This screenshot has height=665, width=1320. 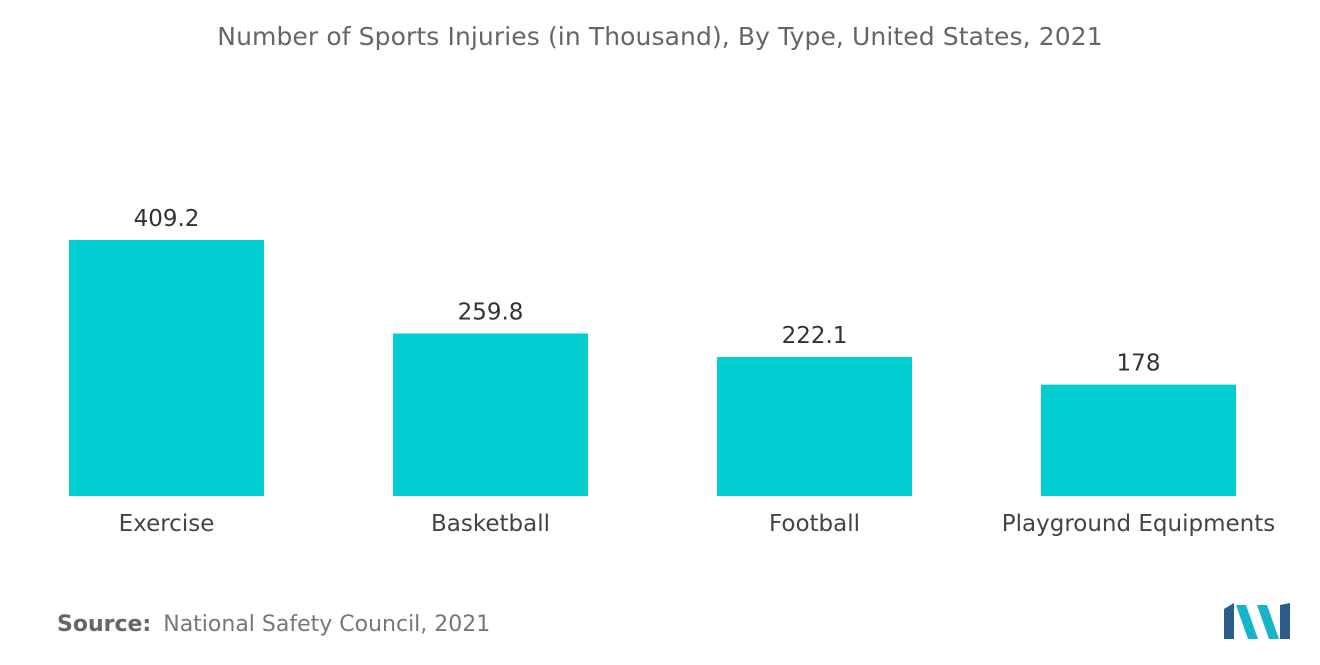 What do you see at coordinates (166, 368) in the screenshot?
I see `bar-exercise` at bounding box center [166, 368].